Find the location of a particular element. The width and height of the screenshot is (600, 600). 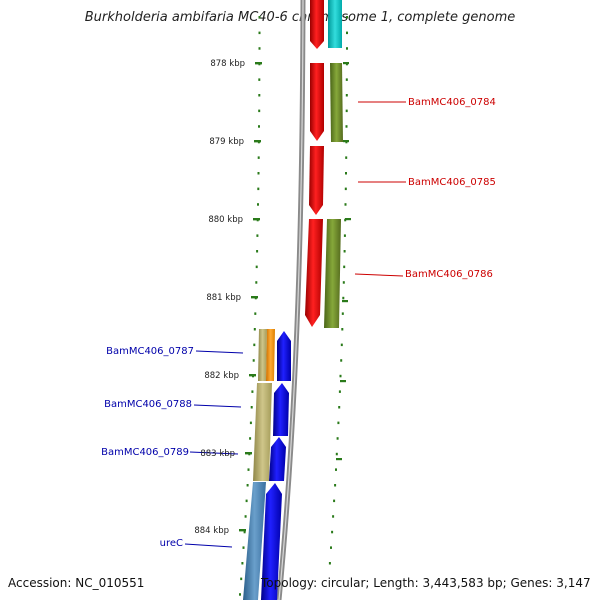

gene-label-bammc406-0786: BamMC406_0786 is located at coordinates (449, 274).